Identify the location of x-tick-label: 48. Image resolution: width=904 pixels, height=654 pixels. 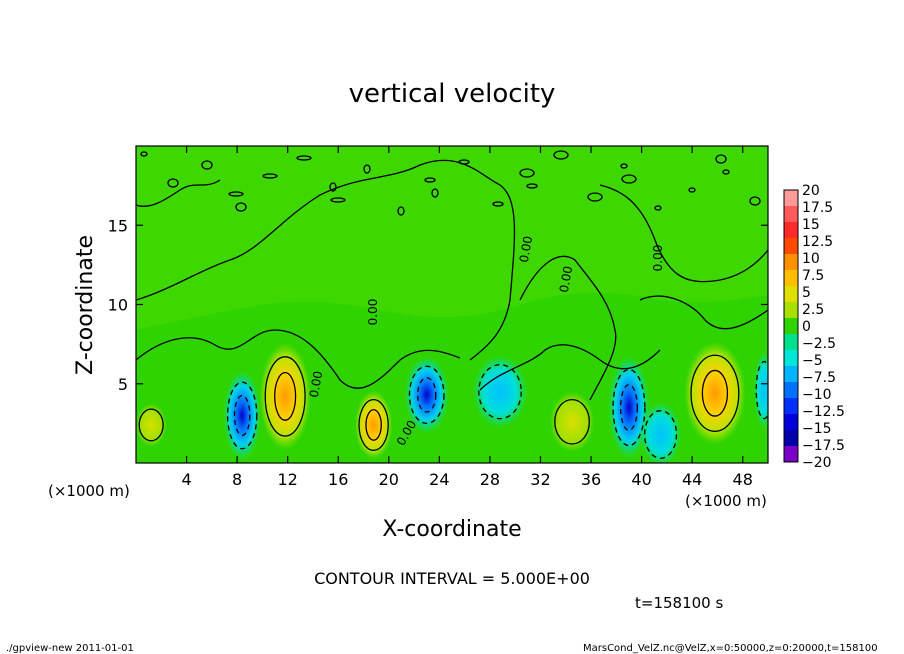
(743, 479).